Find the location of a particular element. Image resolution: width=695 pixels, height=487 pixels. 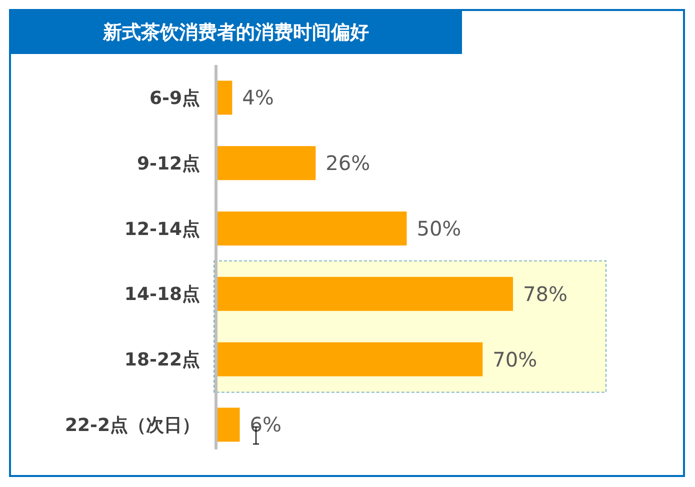

y-tick-label: 14-18点 is located at coordinates (162, 295).